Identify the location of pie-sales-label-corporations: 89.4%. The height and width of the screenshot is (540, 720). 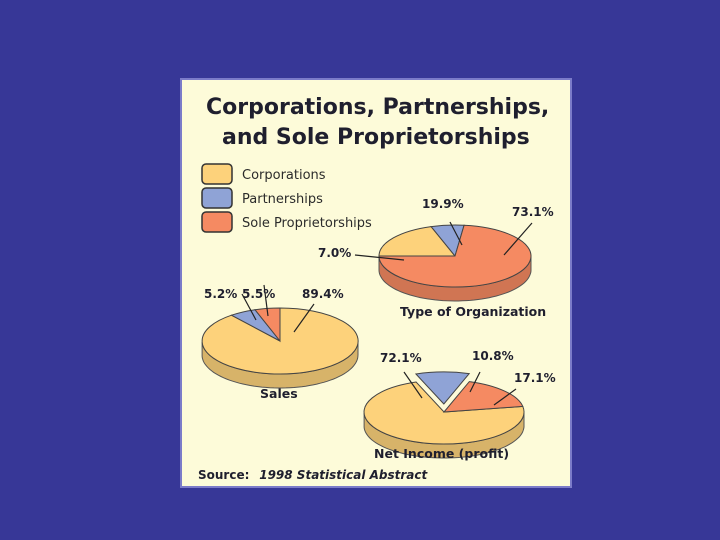
(323, 294).